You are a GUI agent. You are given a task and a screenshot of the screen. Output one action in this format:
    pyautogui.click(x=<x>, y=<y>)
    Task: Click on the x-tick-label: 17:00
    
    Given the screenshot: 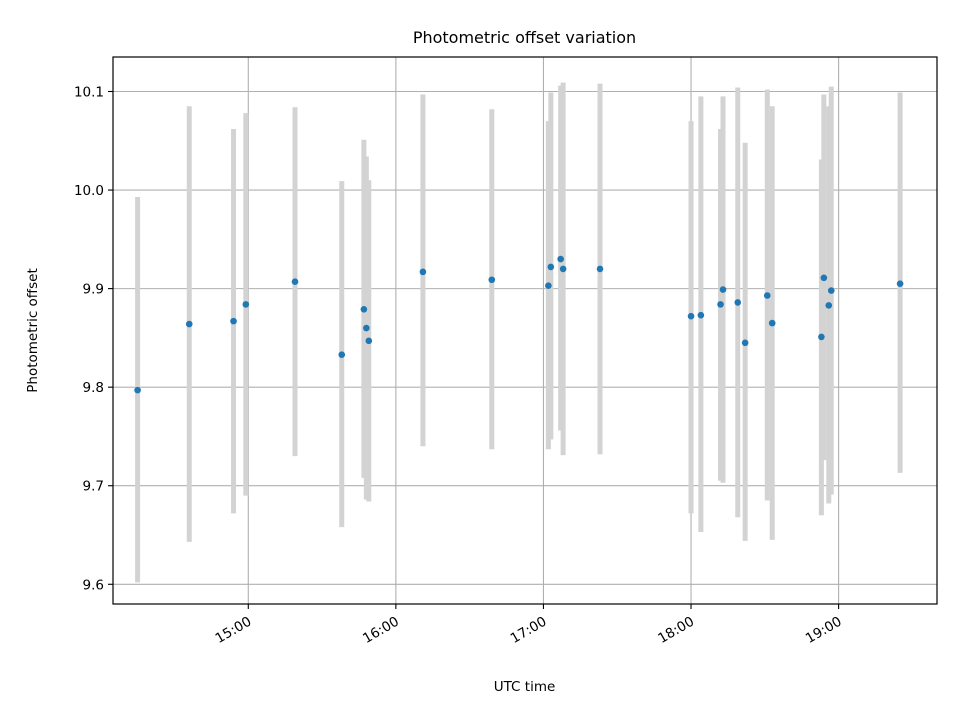 What is the action you would take?
    pyautogui.click(x=529, y=630)
    